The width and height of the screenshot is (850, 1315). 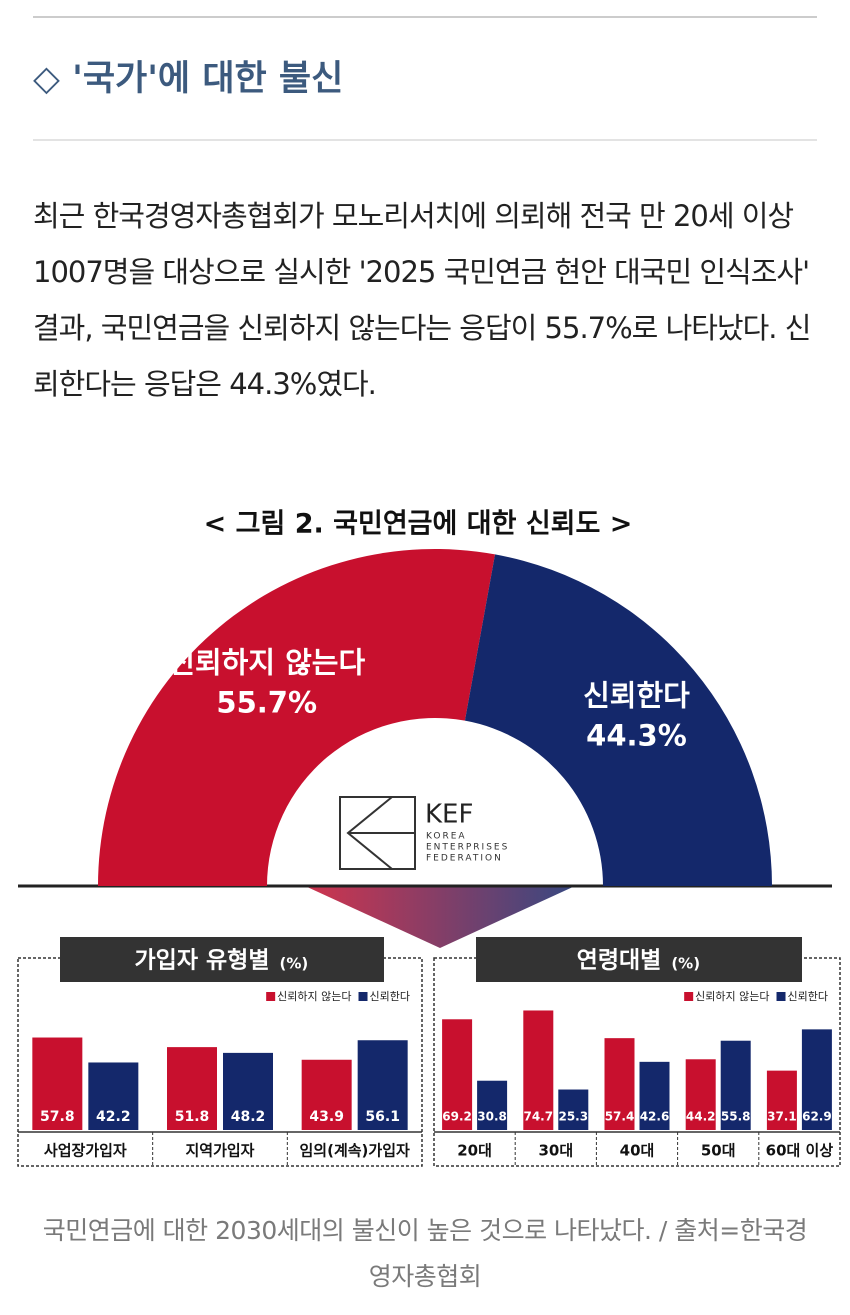 I want to click on slice-value: 44.3%, so click(x=636, y=736).